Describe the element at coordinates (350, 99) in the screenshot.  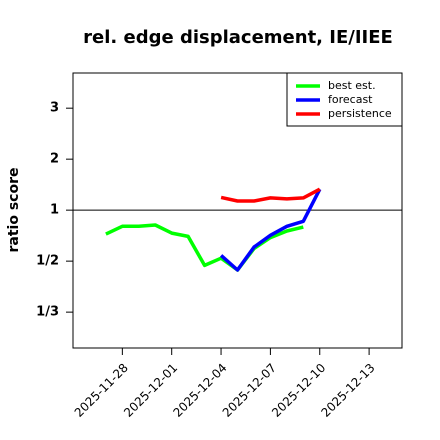
I see `legend-label: forecast` at that location.